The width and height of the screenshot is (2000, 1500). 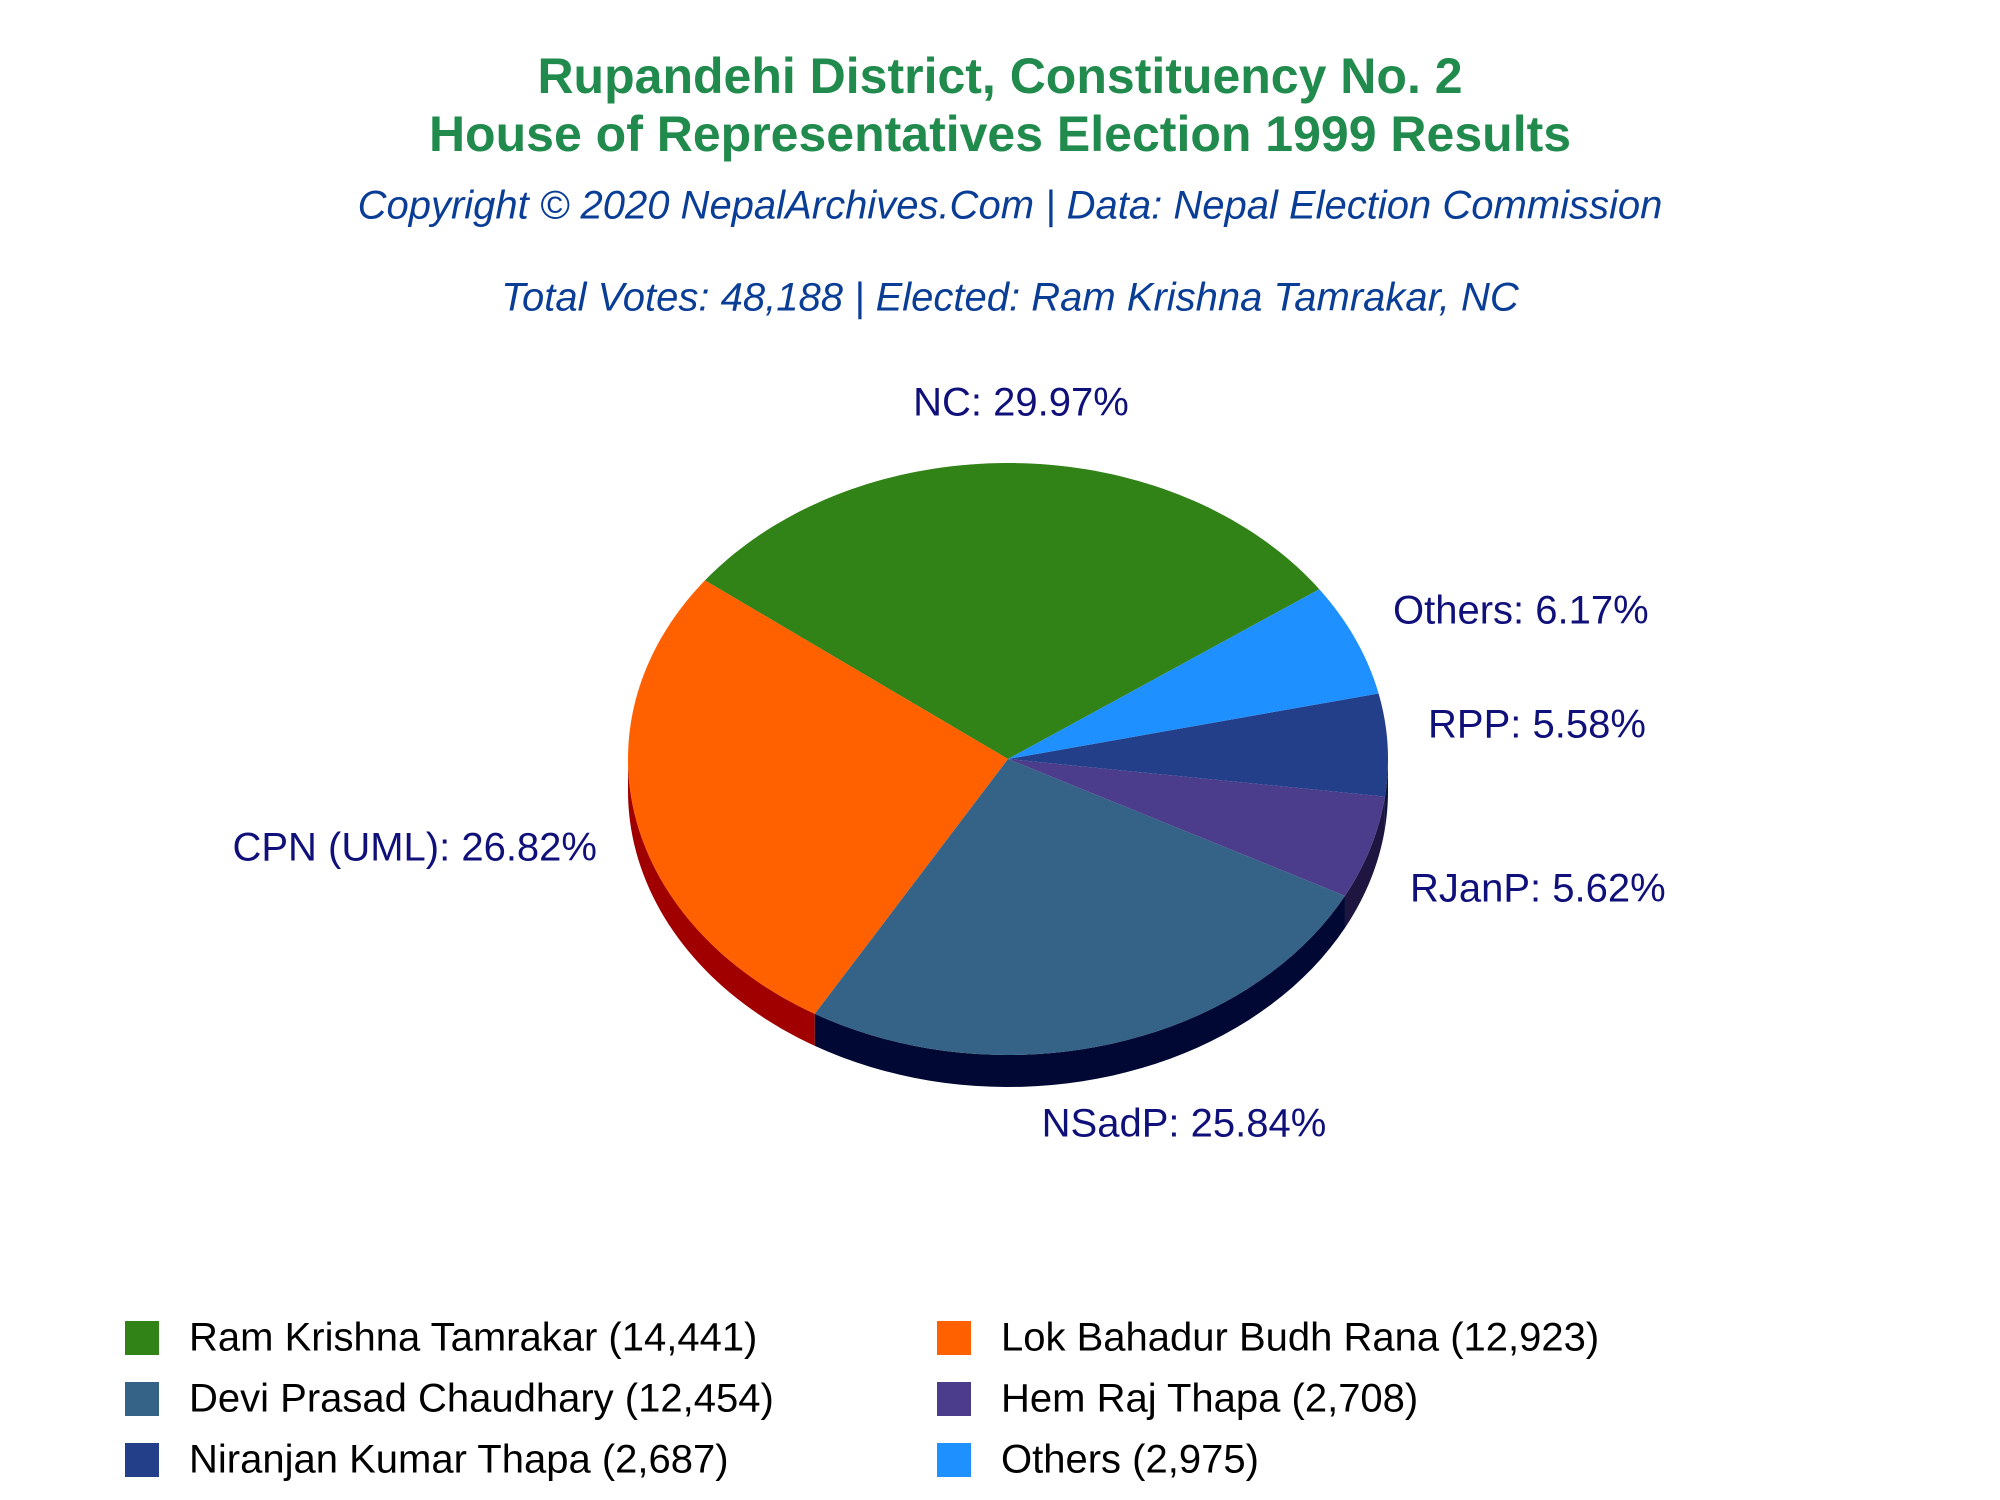 What do you see at coordinates (473, 1338) in the screenshot?
I see `legend-label: Ram Krishna Tamrakar (14,441)` at bounding box center [473, 1338].